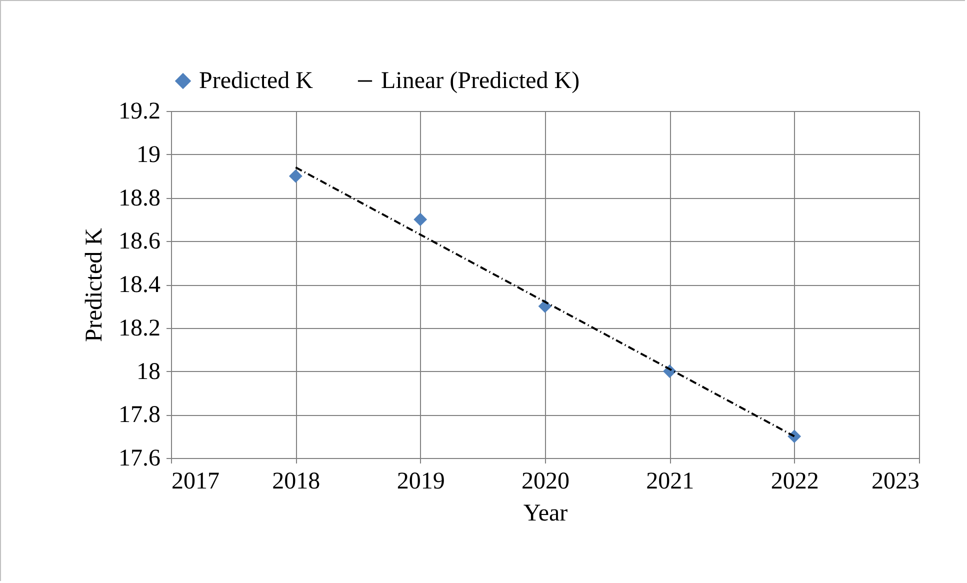 This screenshot has height=583, width=967. What do you see at coordinates (139, 285) in the screenshot?
I see `y-tick-label: 18.4` at bounding box center [139, 285].